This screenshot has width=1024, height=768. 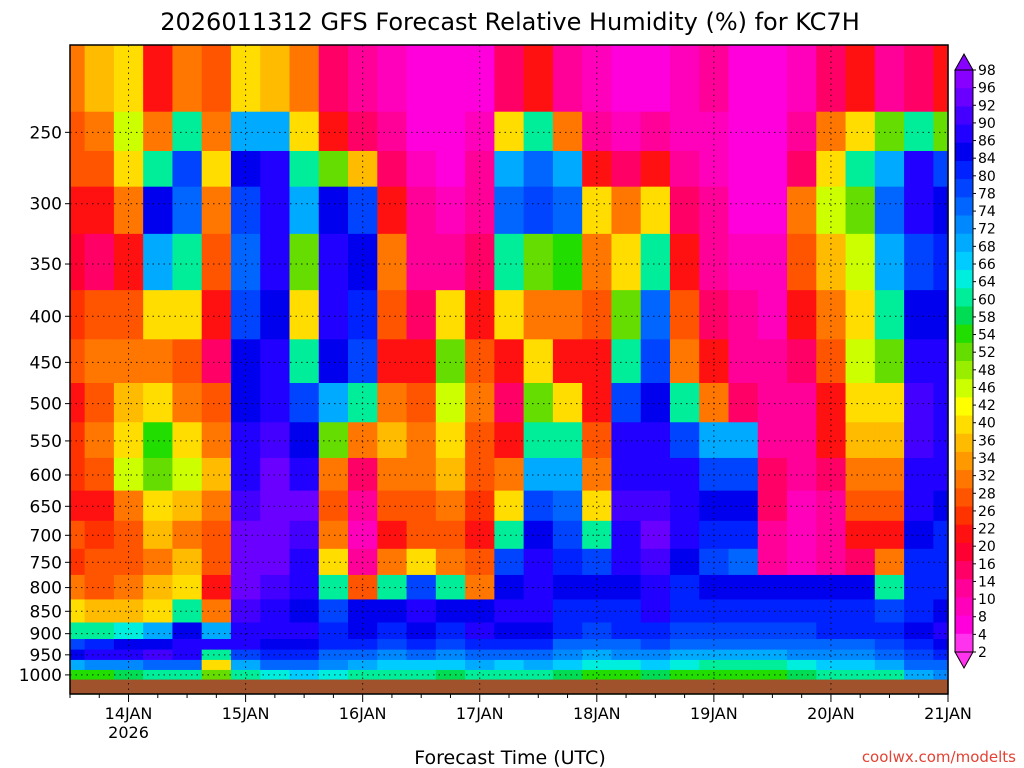 What do you see at coordinates (40, 676) in the screenshot?
I see `y-tick-label: 1000` at bounding box center [40, 676].